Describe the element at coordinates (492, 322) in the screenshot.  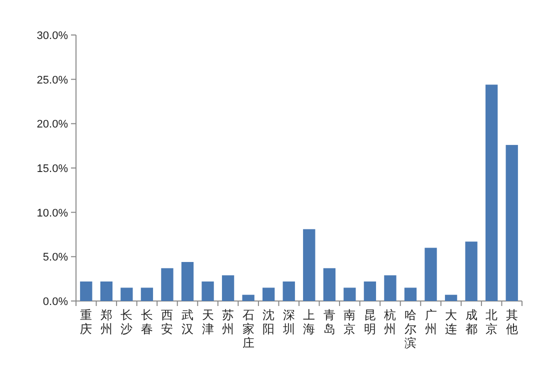
I see `x-tick-label: 北京` at that location.